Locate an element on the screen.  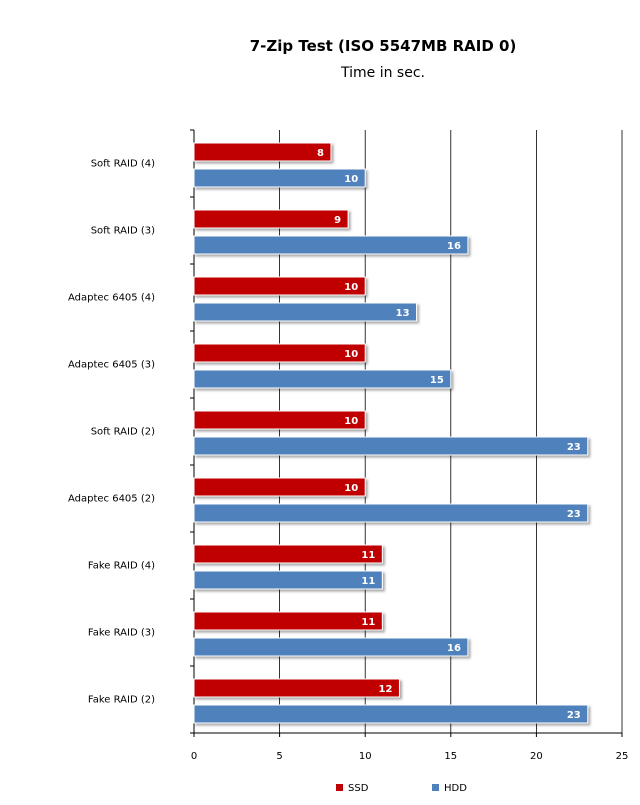
category-label: Soft RAID (3) is located at coordinates (123, 231).